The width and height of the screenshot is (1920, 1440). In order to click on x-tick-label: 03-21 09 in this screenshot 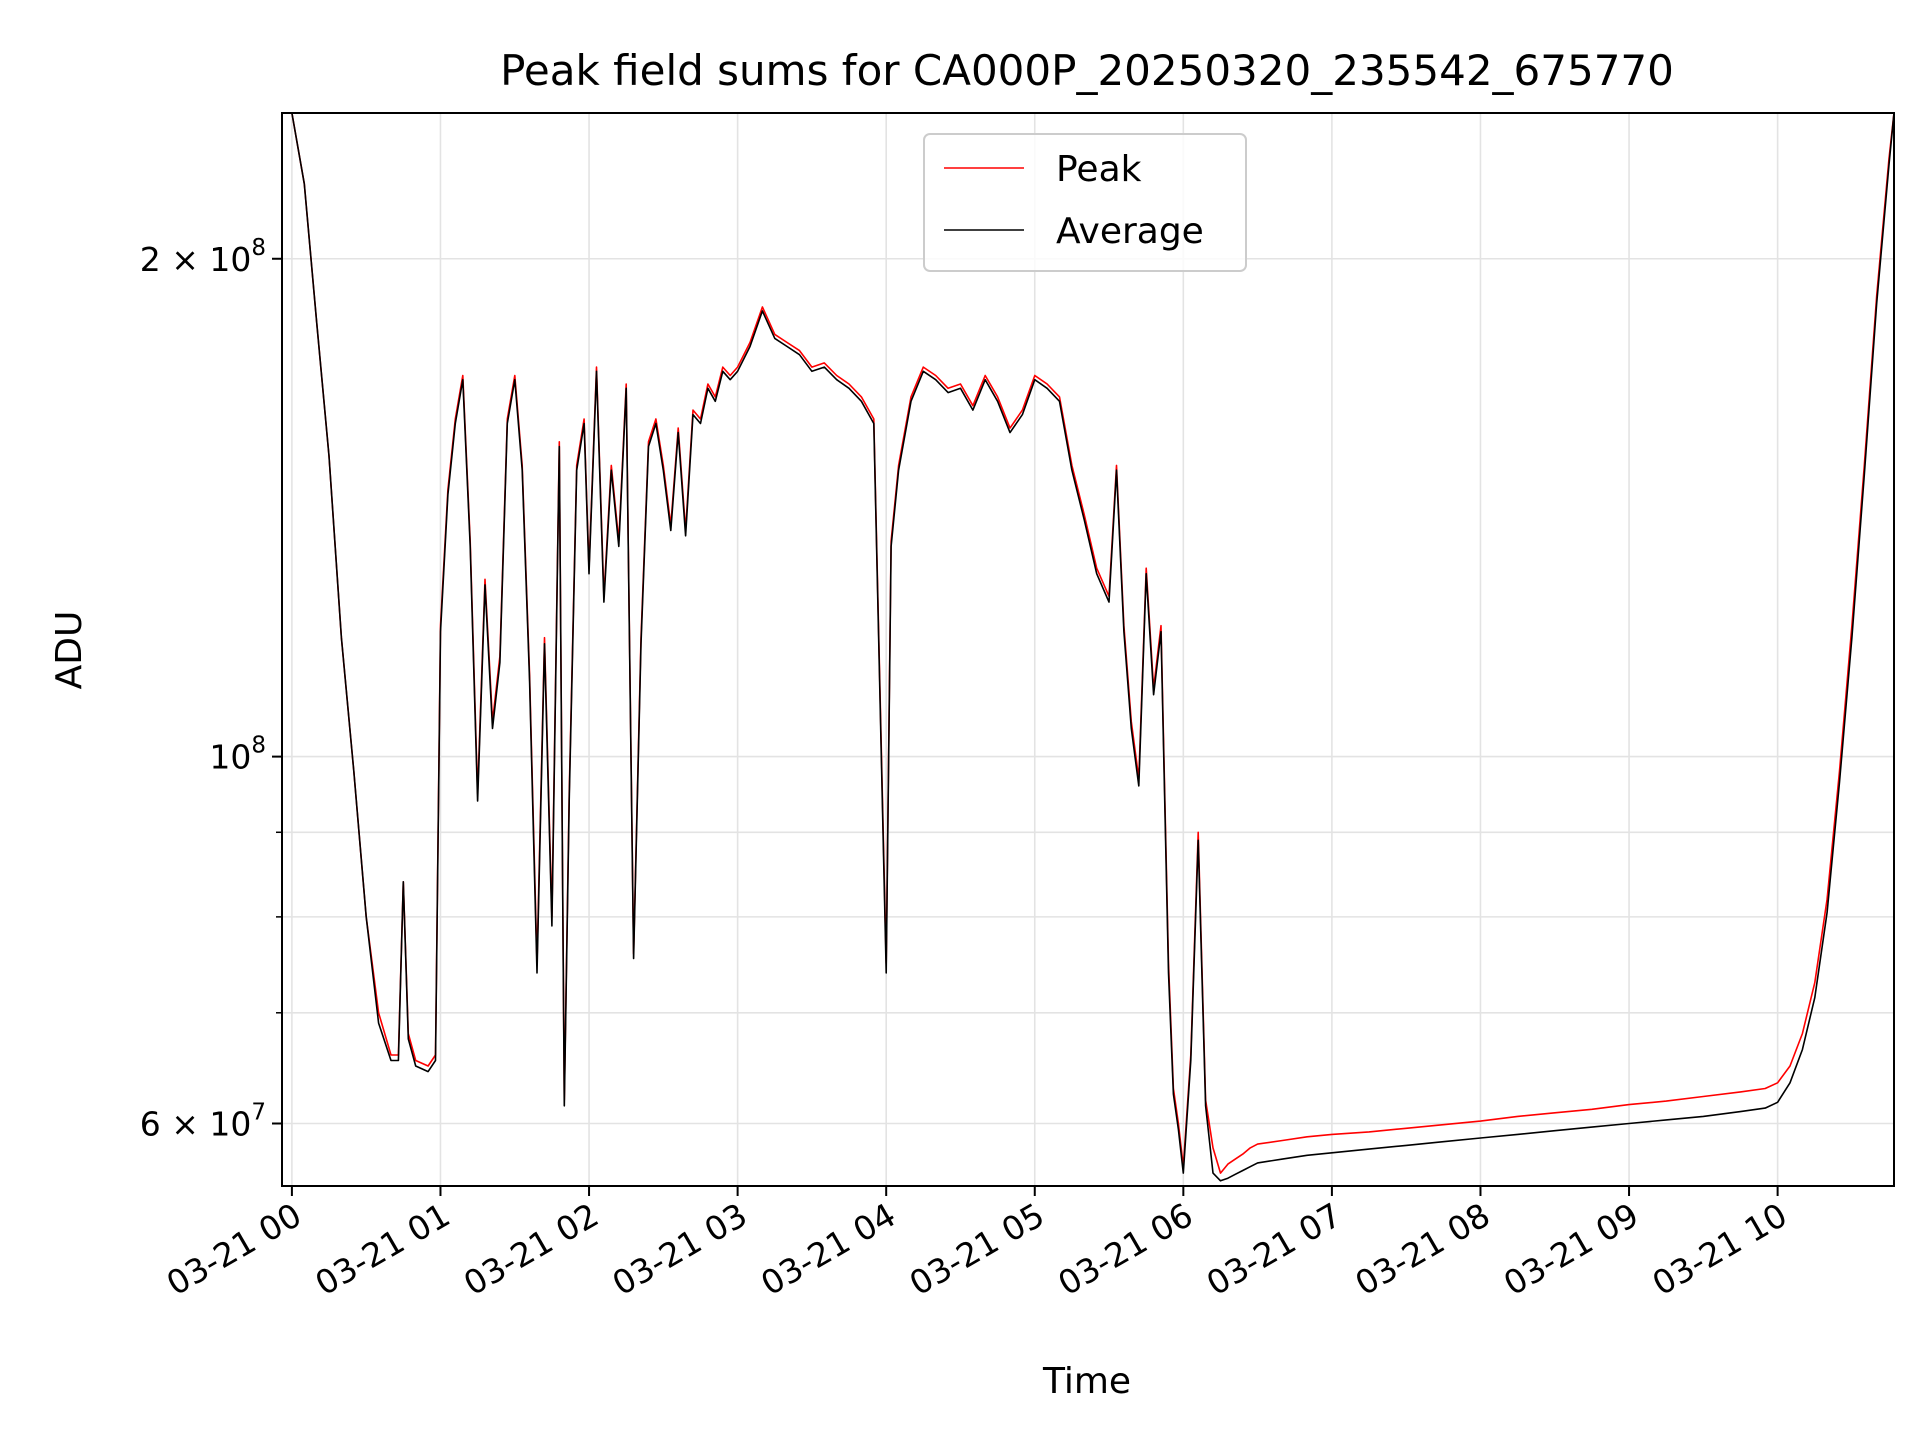, I will do `click(1571, 1249)`.